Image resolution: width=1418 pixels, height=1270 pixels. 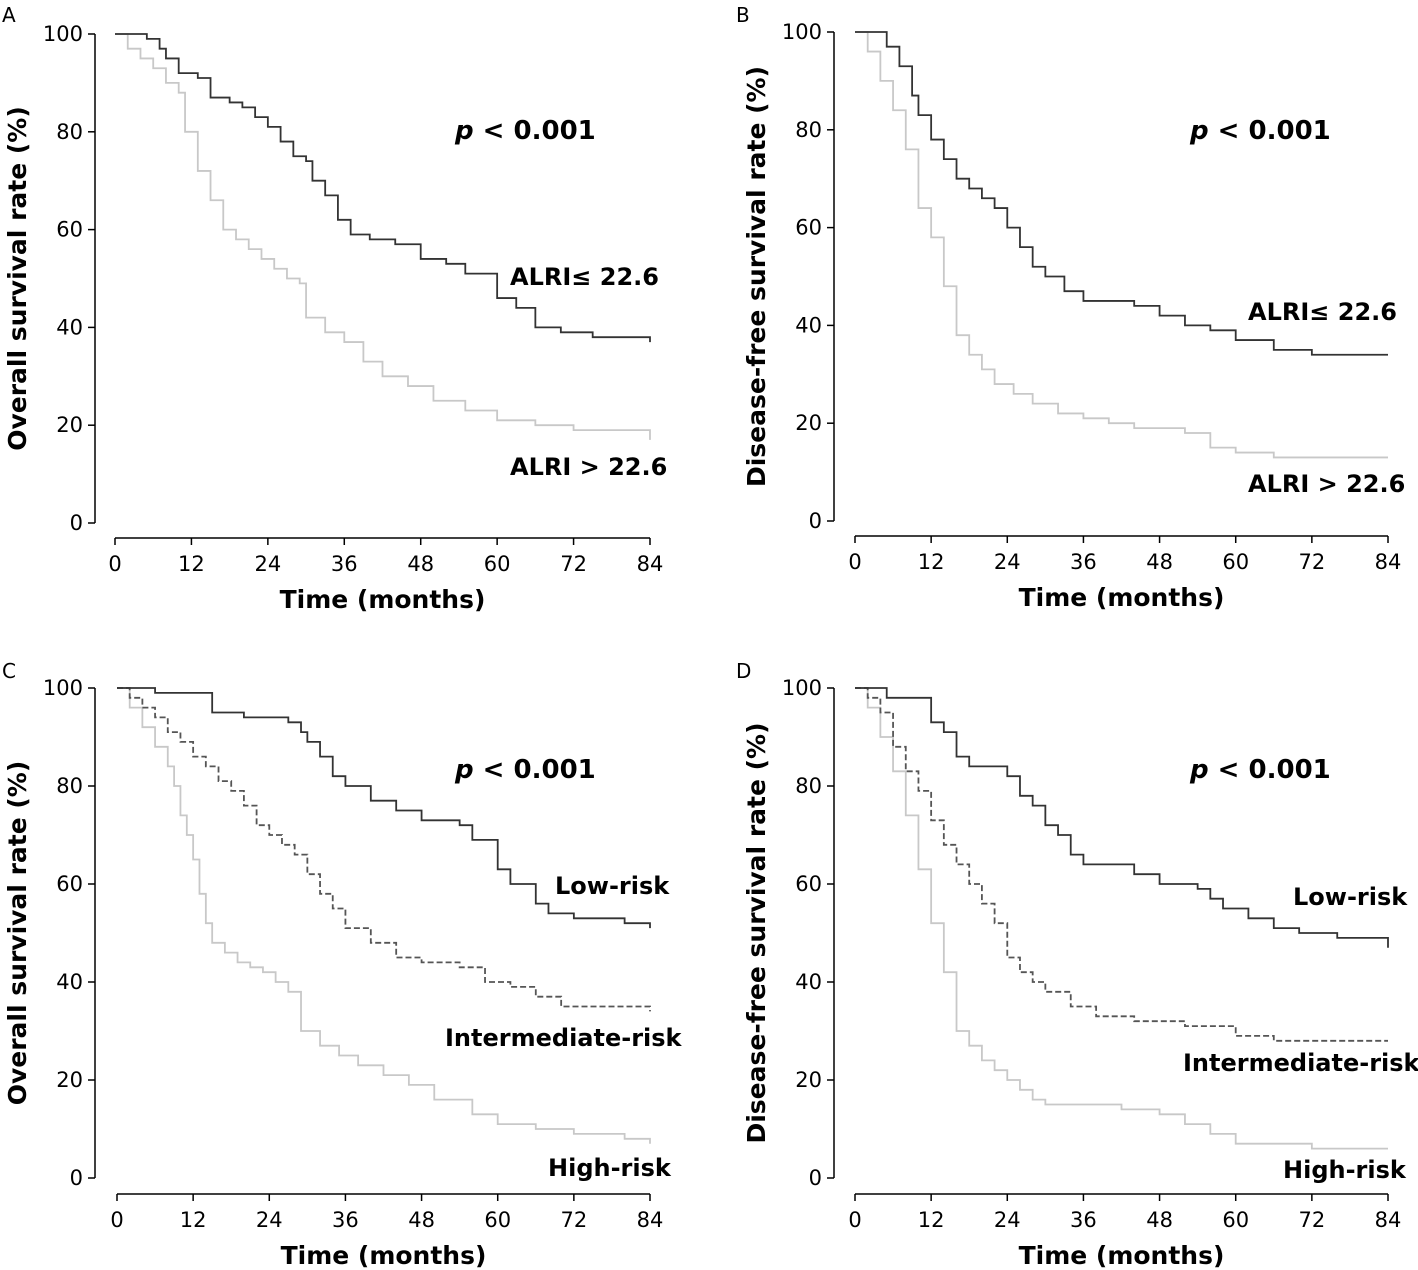 I want to click on panel-letter: A, so click(x=9, y=15).